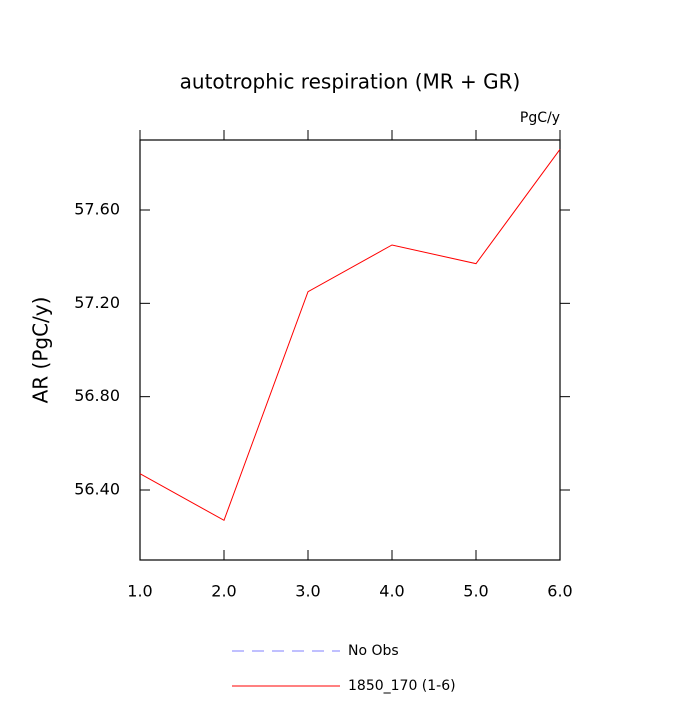  I want to click on x-tick-label: 6.0, so click(559, 591).